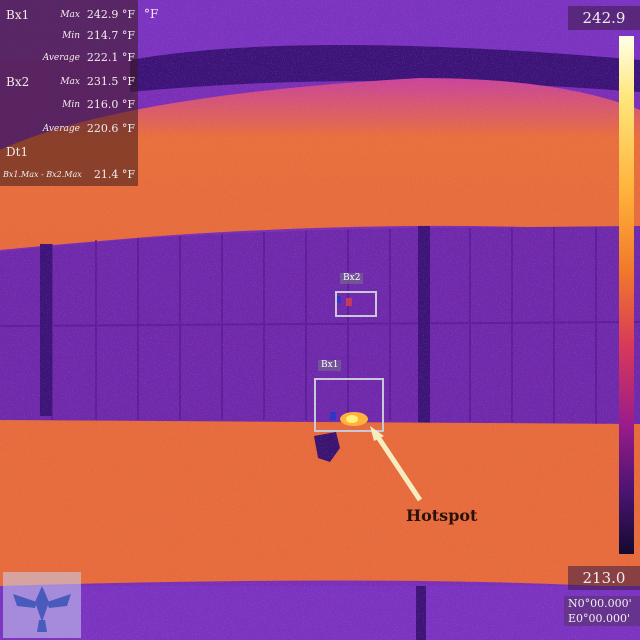  I want to click on box2-avg-value: 220.6 °F, so click(110, 128).